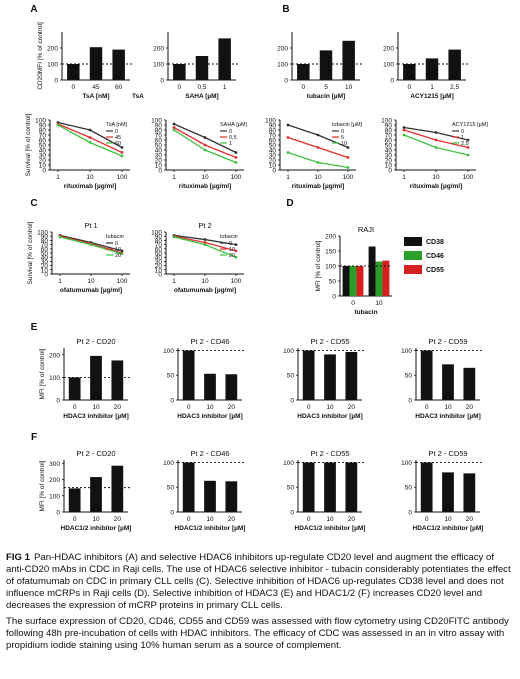 This screenshot has width=520, height=679. Describe the element at coordinates (43, 151) in the screenshot. I see `y-tick-label: 40` at that location.